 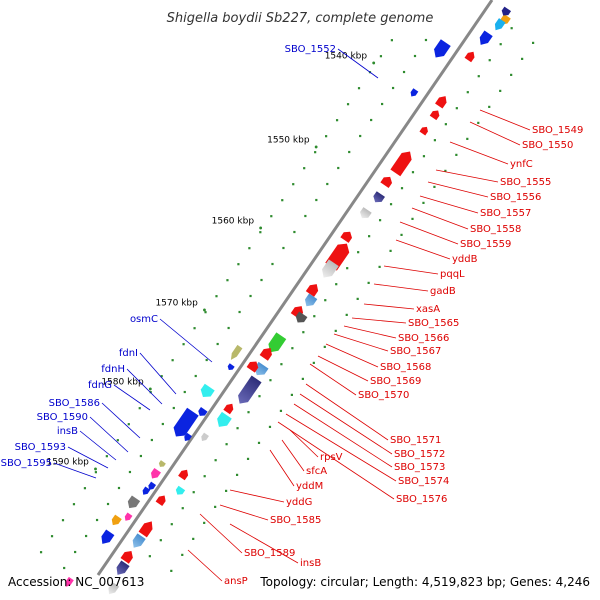 What do you see at coordinates (269, 553) in the screenshot?
I see `reverse-gene-label: SBO_1589` at bounding box center [269, 553].